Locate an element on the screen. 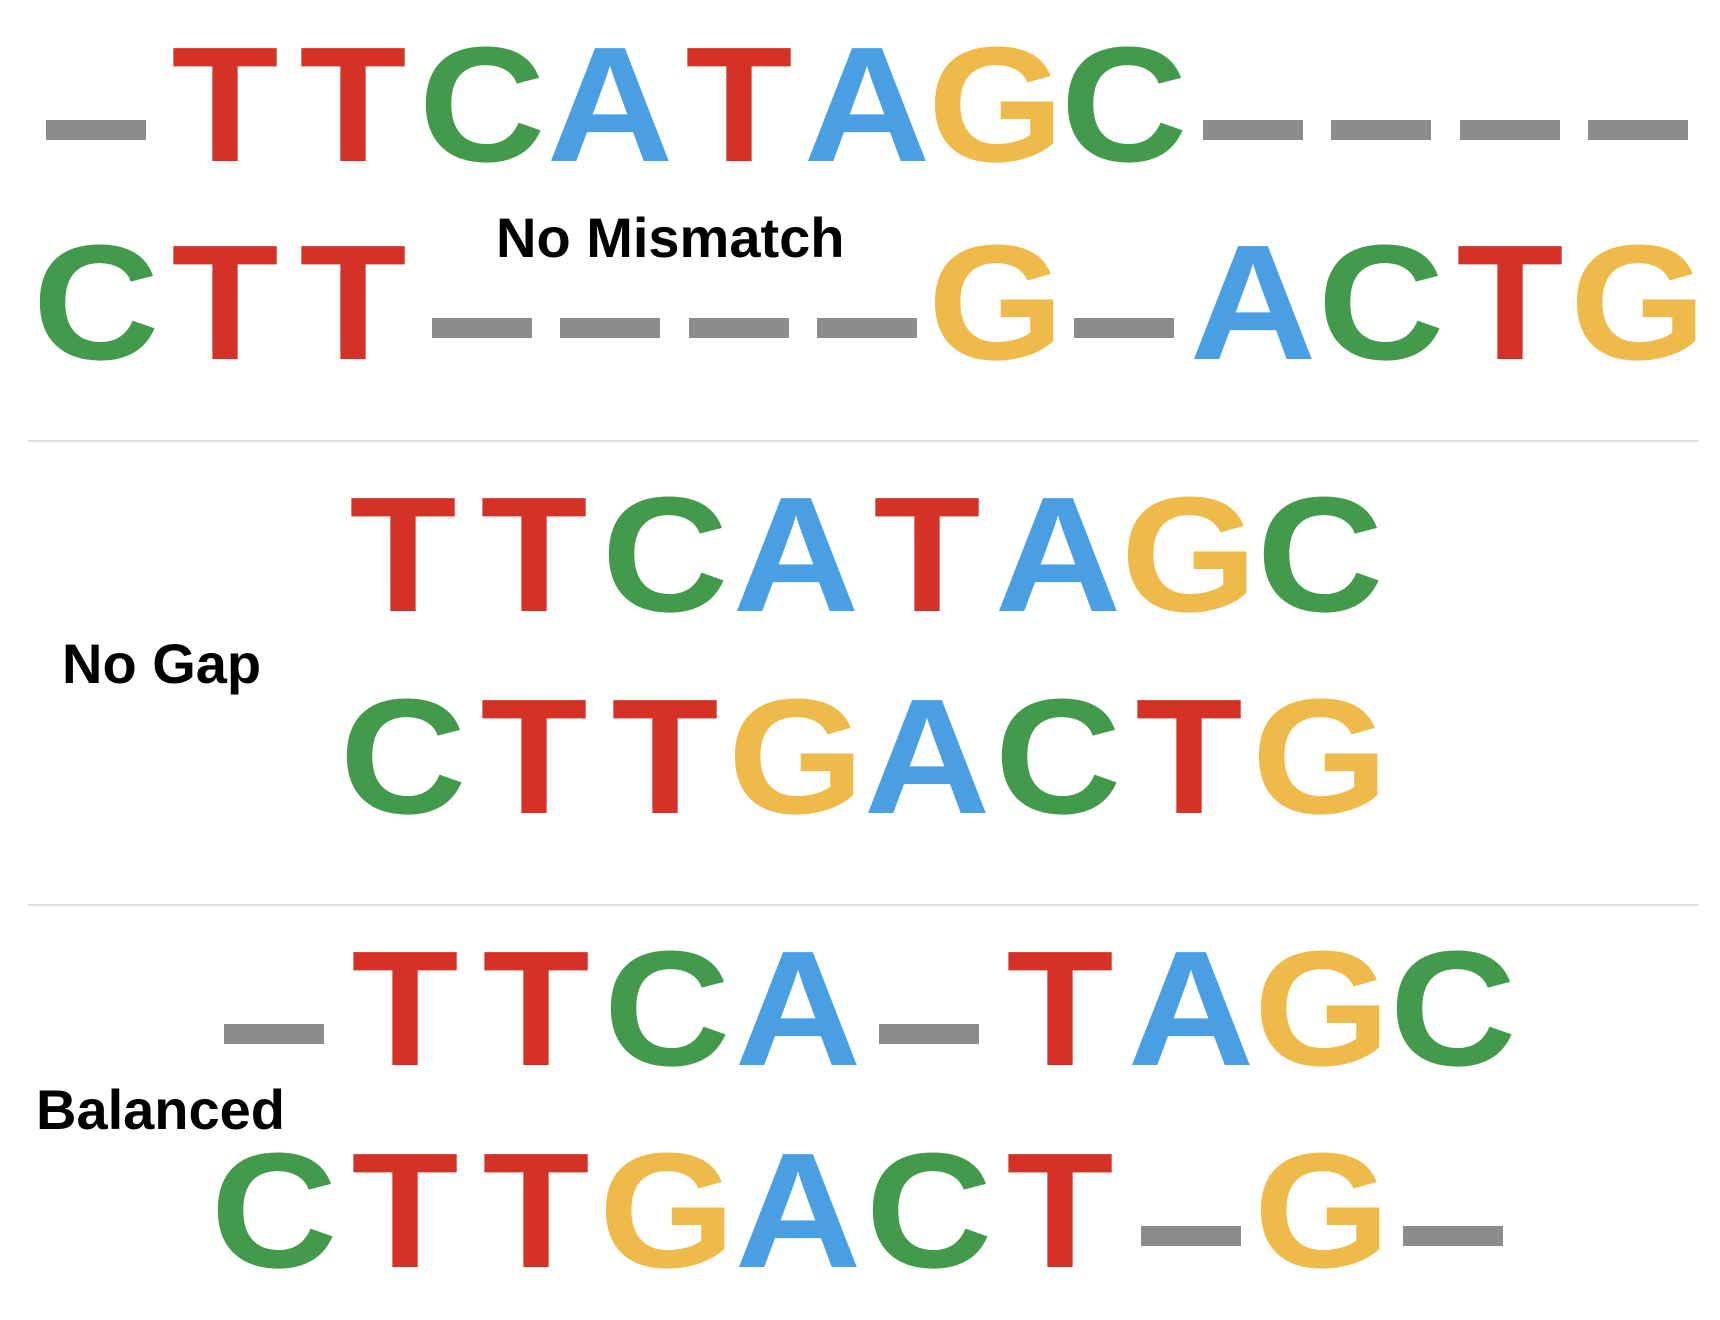 This screenshot has width=1720, height=1320. panel-label: No Mismatch is located at coordinates (670, 237).